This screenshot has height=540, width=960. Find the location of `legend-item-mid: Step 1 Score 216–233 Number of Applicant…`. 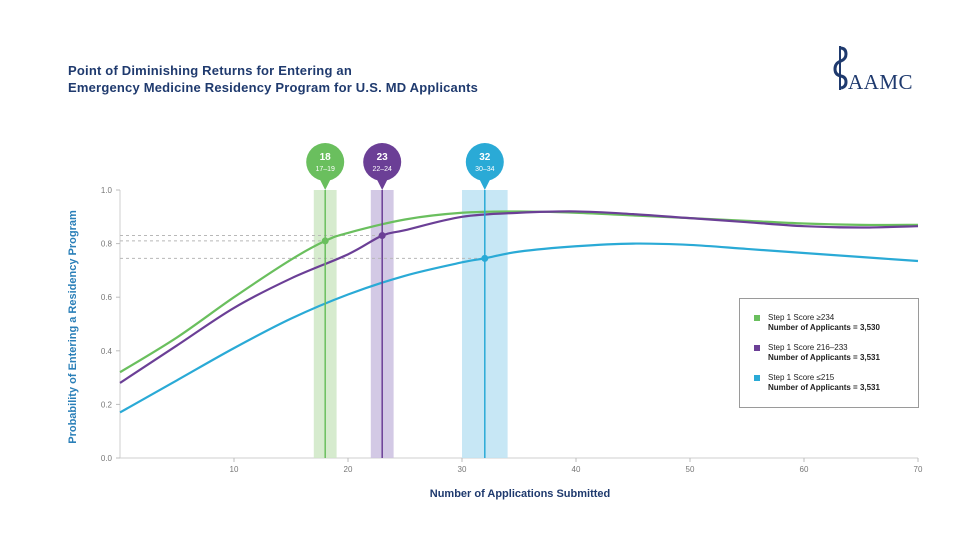

legend-item-mid: Step 1 Score 216–233 Number of Applicant… is located at coordinates (817, 353).